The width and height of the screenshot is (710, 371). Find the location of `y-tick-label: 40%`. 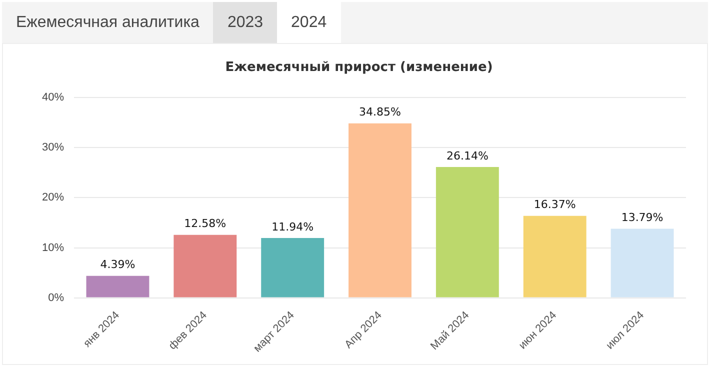

y-tick-label: 40% is located at coordinates (53, 98).